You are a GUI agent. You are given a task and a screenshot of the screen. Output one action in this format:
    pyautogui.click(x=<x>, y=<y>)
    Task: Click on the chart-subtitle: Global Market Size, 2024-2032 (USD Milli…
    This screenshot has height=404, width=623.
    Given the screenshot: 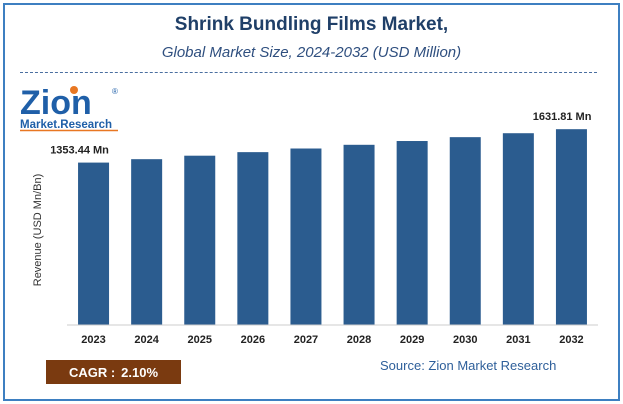 What is the action you would take?
    pyautogui.click(x=311, y=52)
    